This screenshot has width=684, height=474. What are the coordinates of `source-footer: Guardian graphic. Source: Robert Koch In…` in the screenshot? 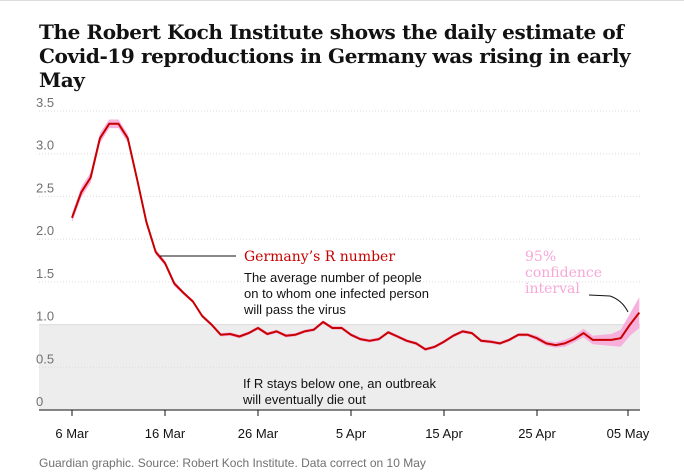 It's located at (232, 463).